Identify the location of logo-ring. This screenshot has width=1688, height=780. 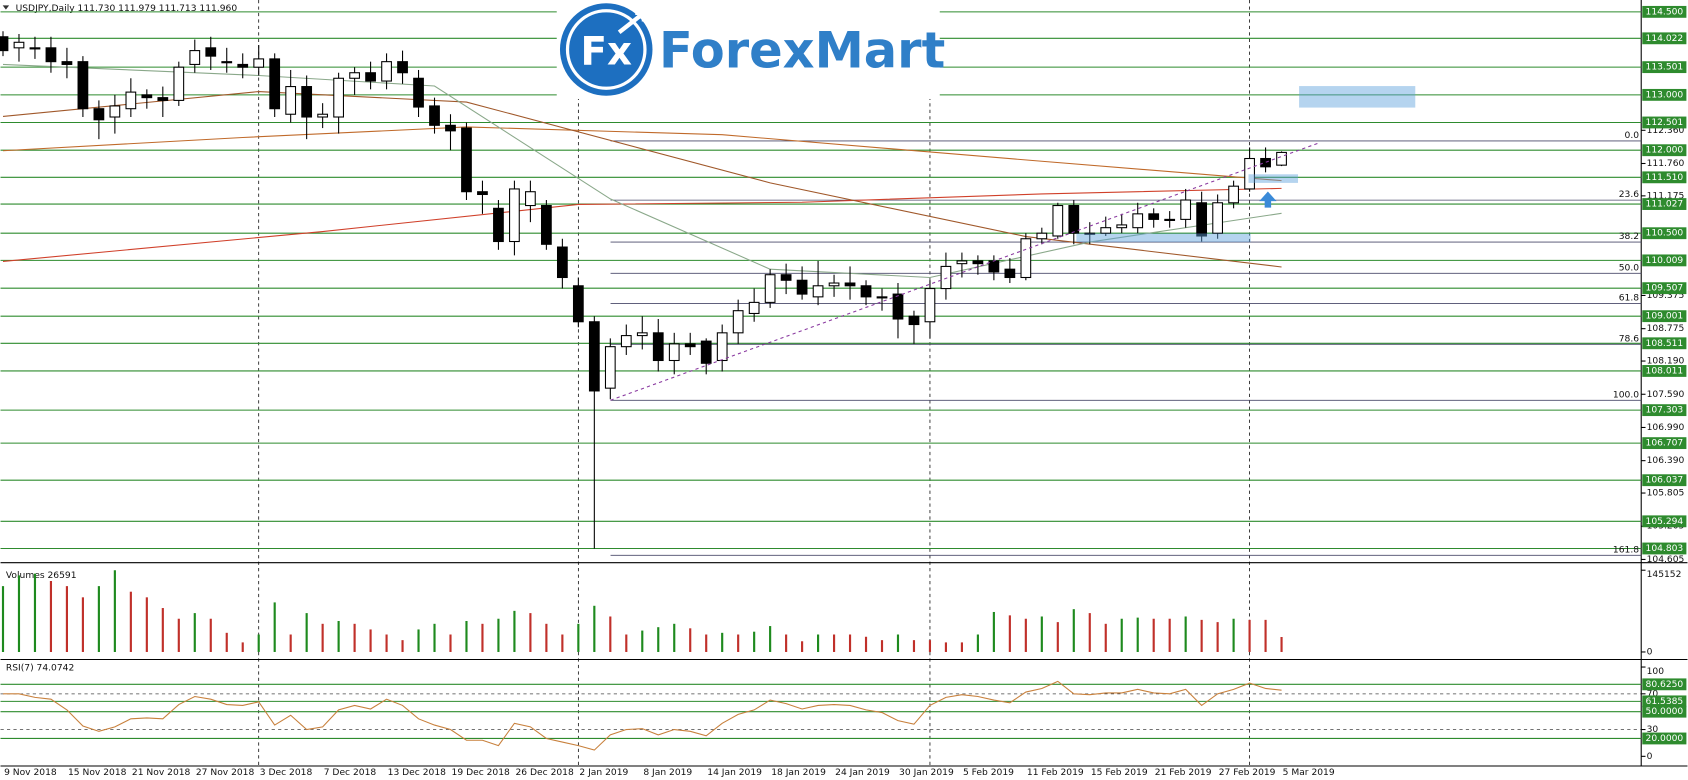
(606, 49).